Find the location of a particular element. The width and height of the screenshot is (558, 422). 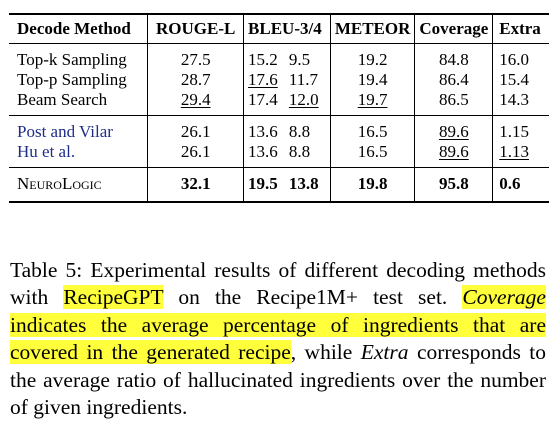

extra-cell: 0.6 is located at coordinates (520, 185).